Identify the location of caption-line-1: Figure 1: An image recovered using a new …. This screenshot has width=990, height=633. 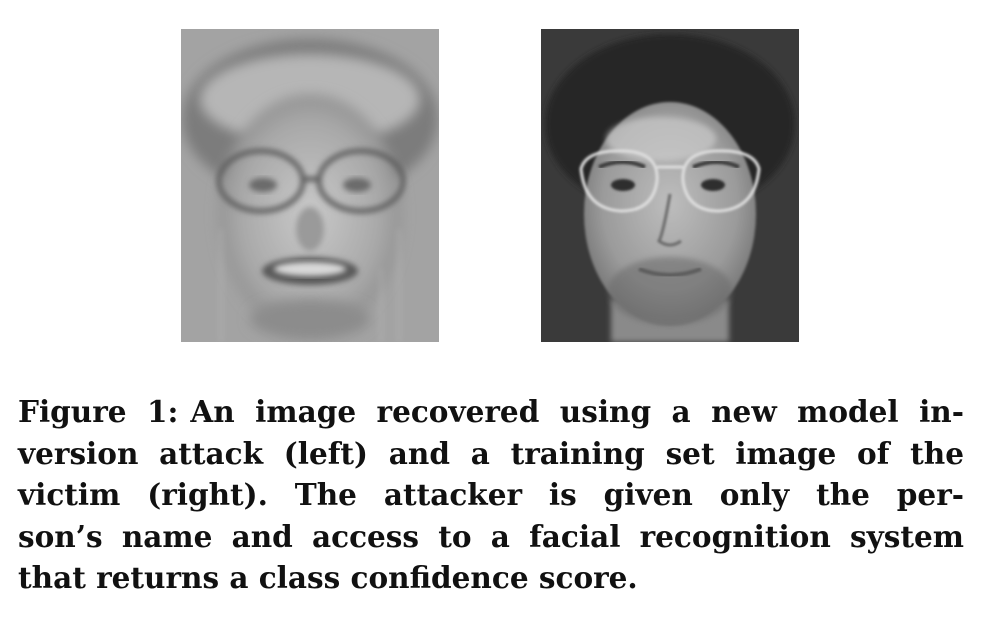
(491, 412).